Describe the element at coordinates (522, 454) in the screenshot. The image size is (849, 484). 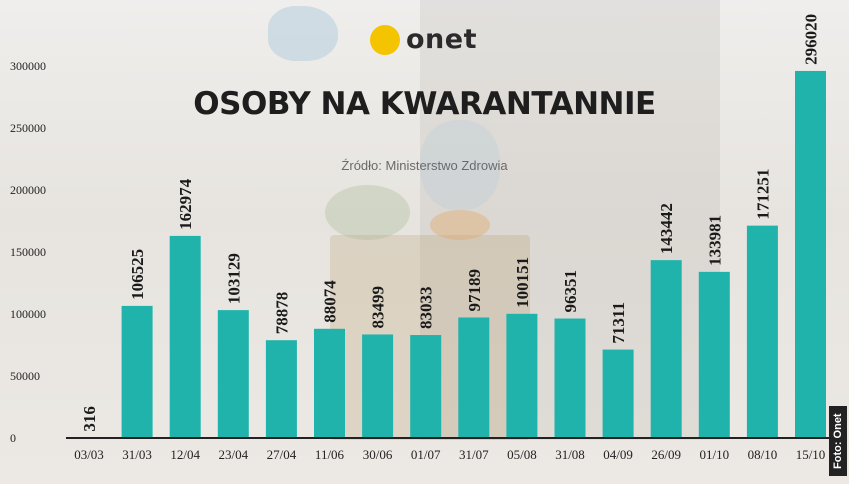
I see `x-tick-label: 05/08` at that location.